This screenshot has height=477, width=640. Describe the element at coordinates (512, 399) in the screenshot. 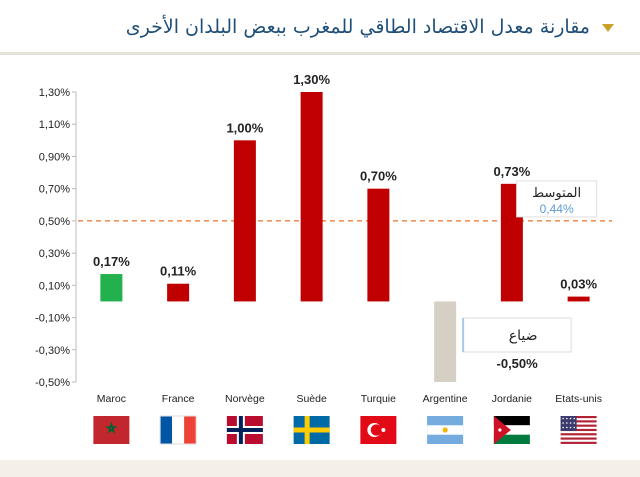

I see `x-category-label: Jordanie` at that location.